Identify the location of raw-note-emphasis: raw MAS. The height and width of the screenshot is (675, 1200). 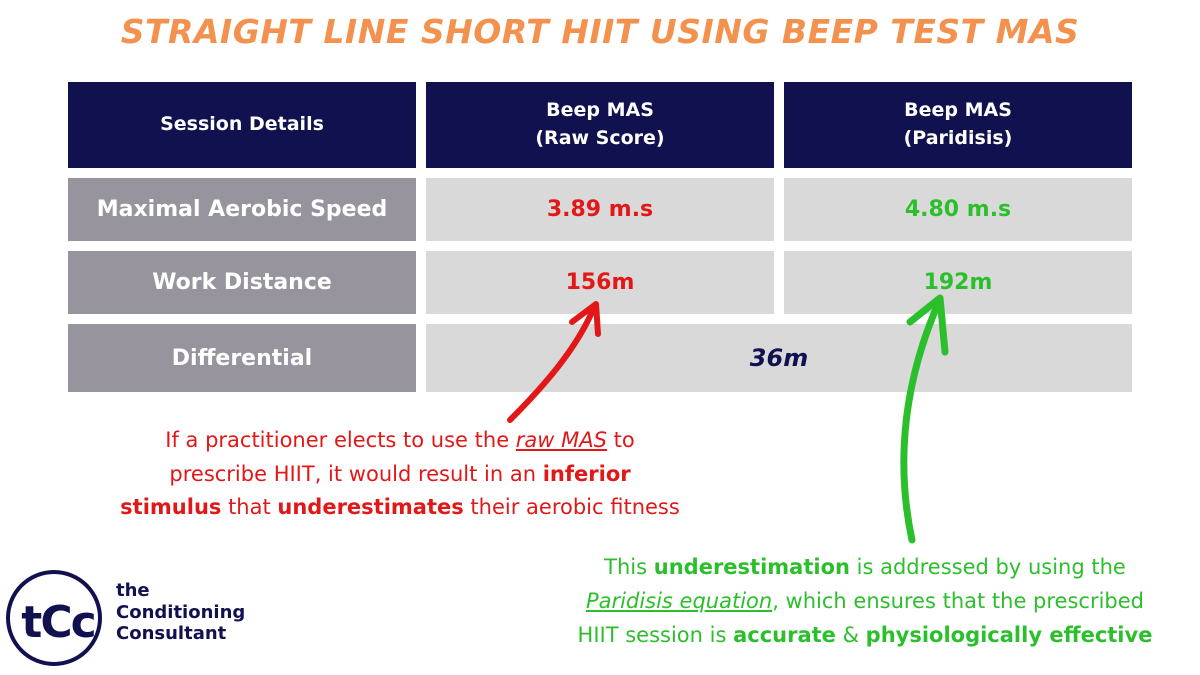
(561, 440).